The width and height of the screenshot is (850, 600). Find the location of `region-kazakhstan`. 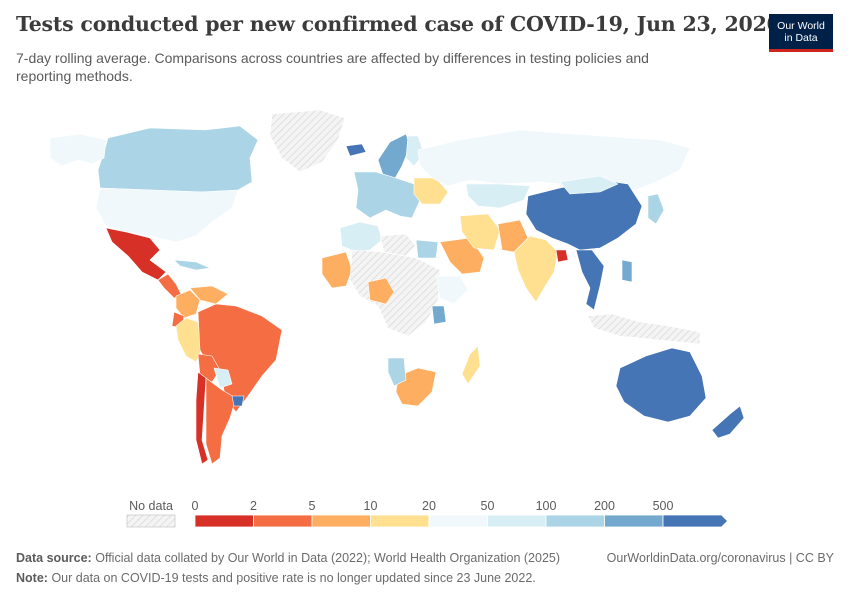

region-kazakhstan is located at coordinates (498, 196).